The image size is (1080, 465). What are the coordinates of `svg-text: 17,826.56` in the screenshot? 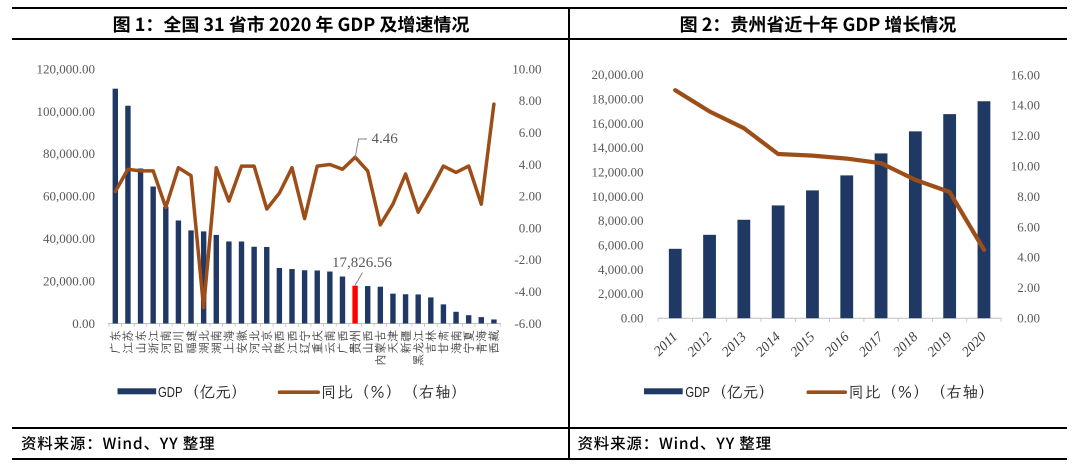 It's located at (362, 263).